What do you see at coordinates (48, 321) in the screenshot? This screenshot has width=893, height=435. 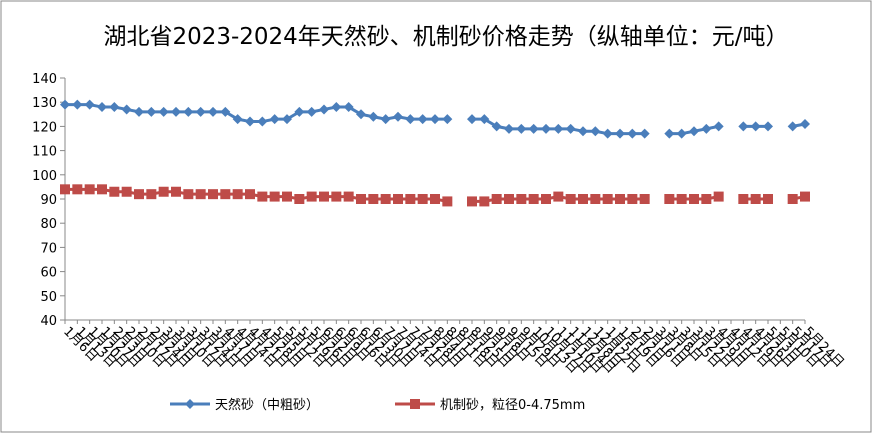 I see `y-tick-label: 40` at bounding box center [48, 321].